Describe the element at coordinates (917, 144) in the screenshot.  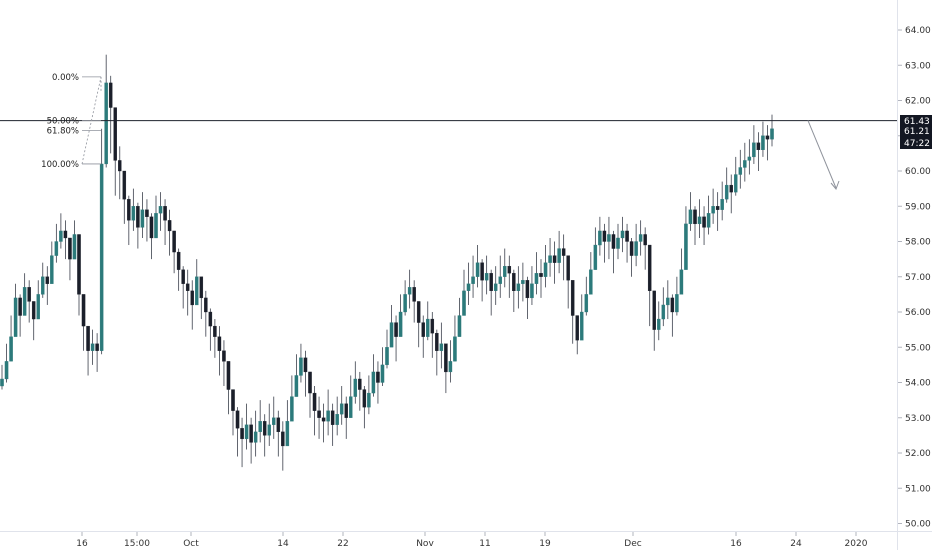
I see `price-tag-label: 47:22` at that location.